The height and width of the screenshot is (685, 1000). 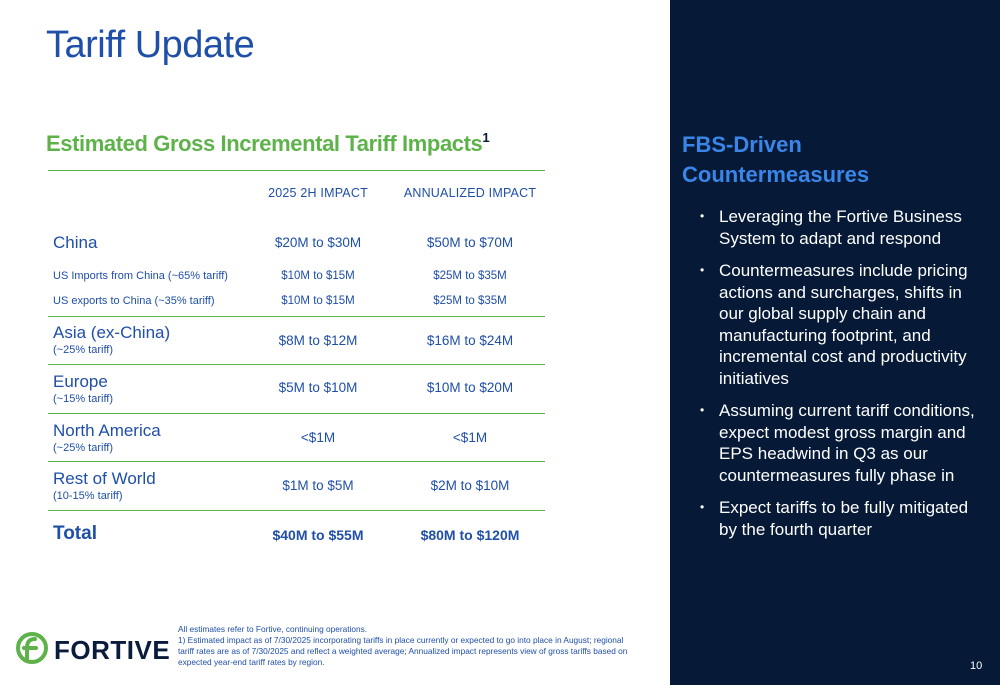 What do you see at coordinates (470, 485) in the screenshot?
I see `cell-annualized: $2M to $10M` at bounding box center [470, 485].